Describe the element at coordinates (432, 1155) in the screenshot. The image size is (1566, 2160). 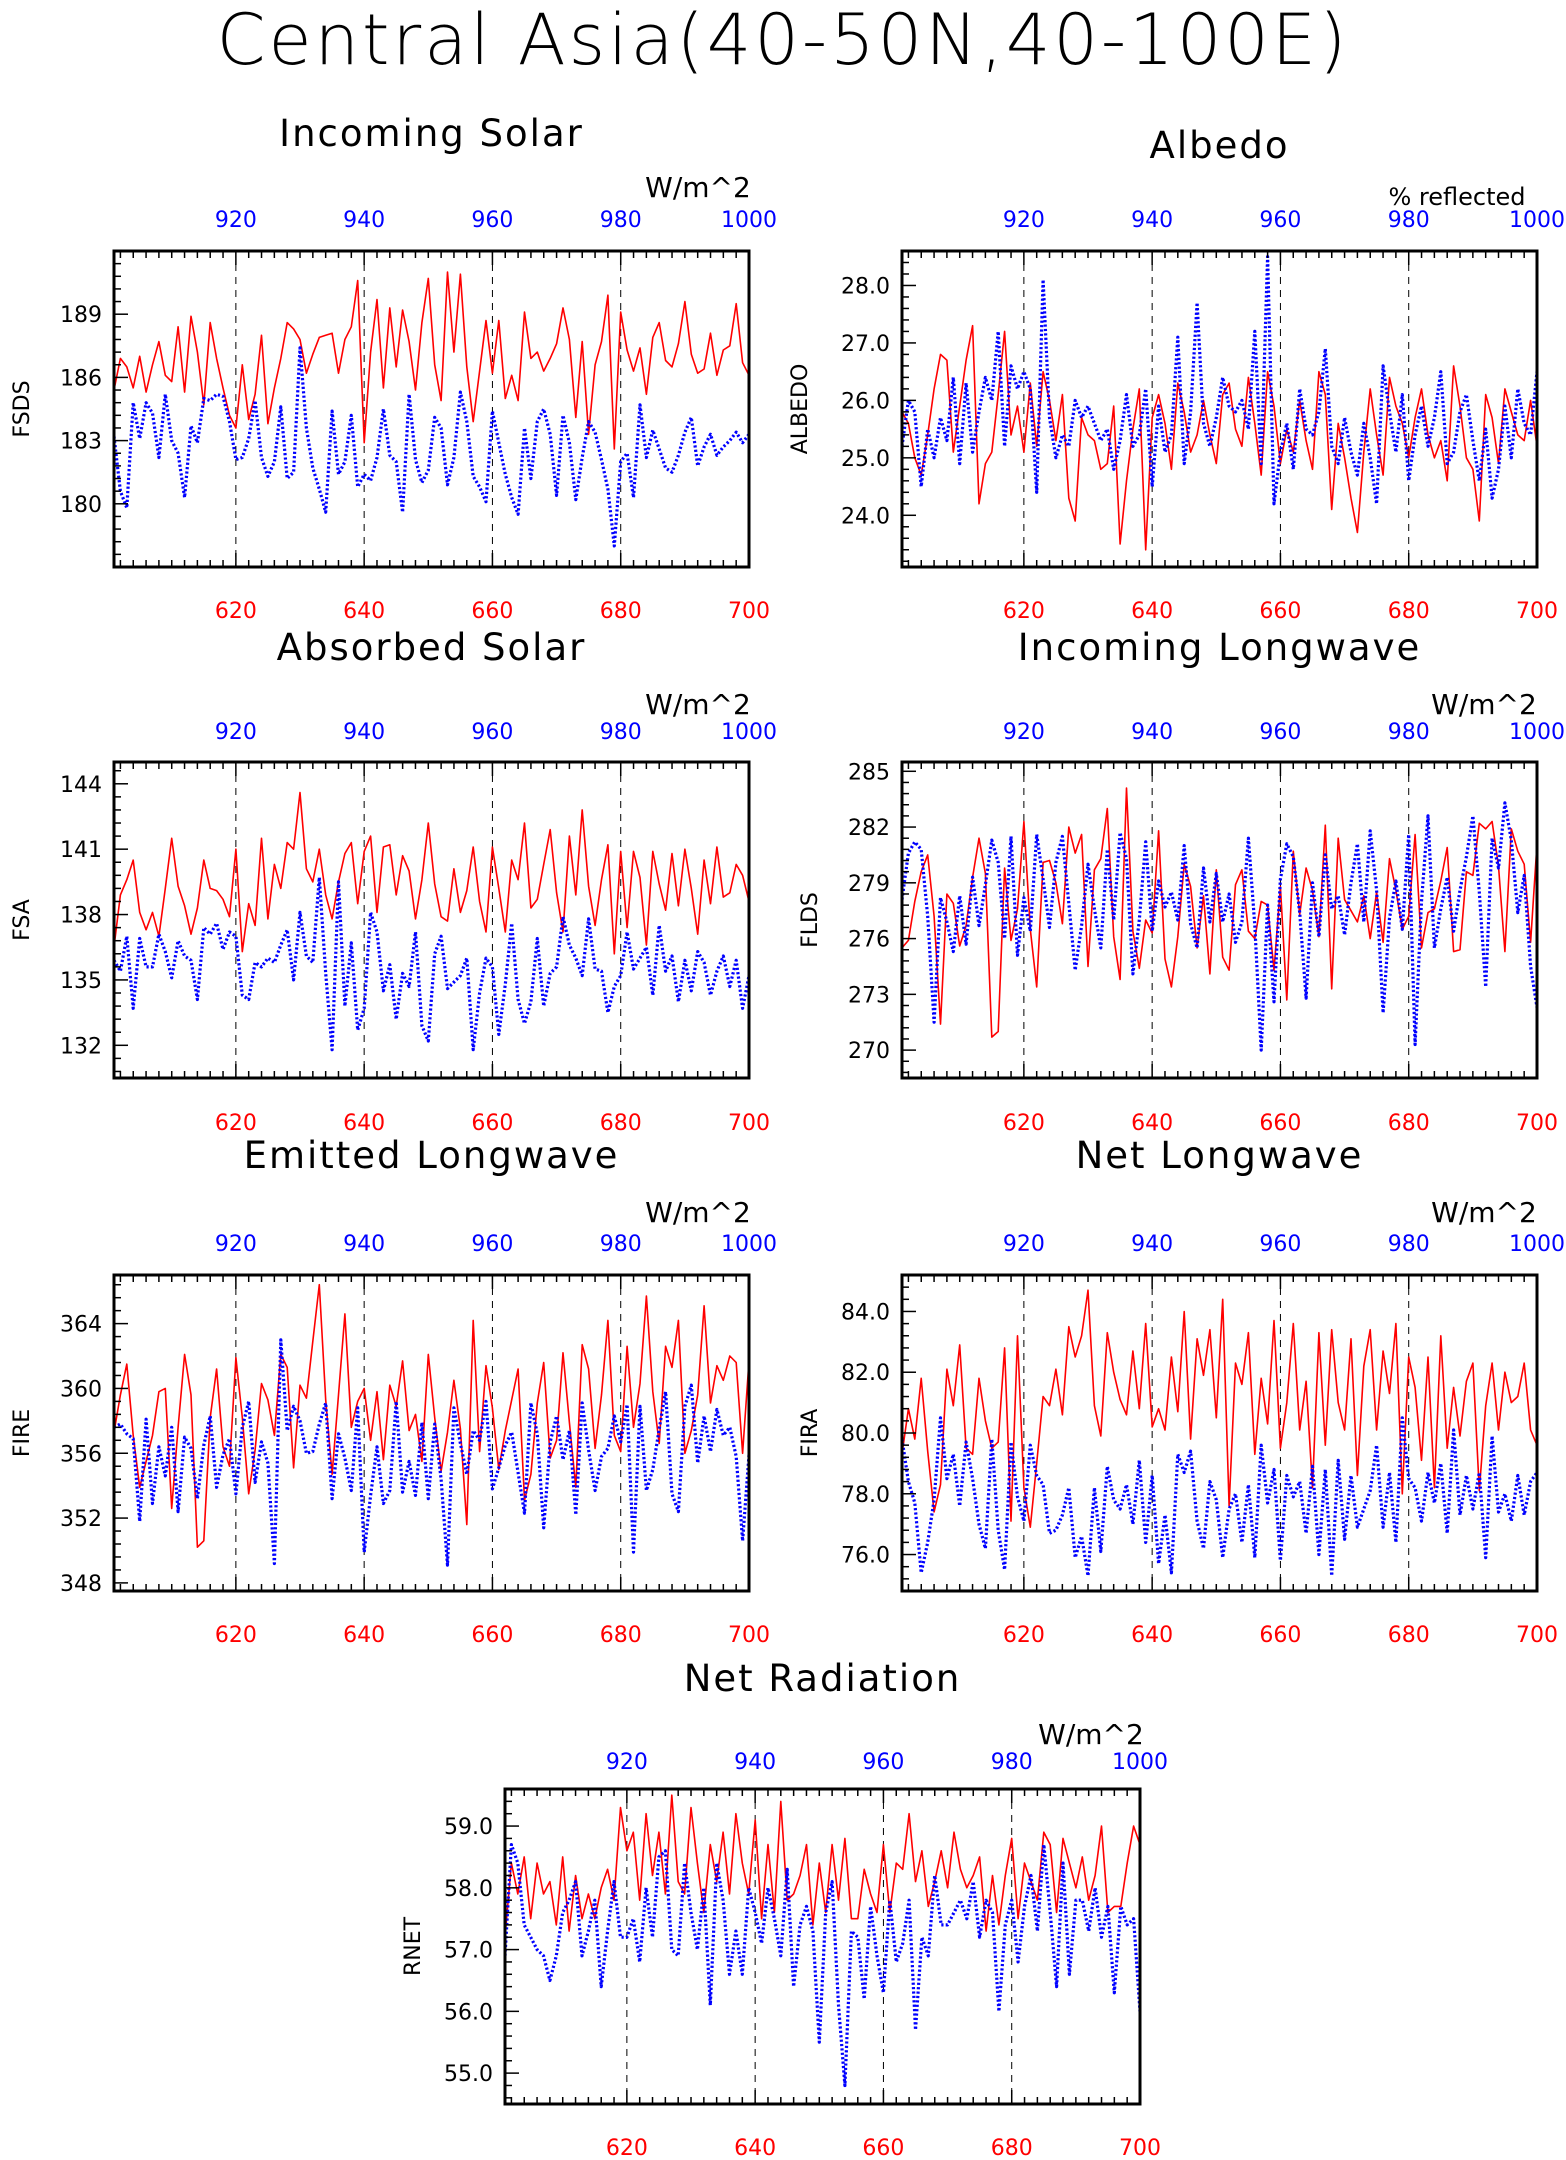
I see `chart-title: Emitted Longwave` at that location.